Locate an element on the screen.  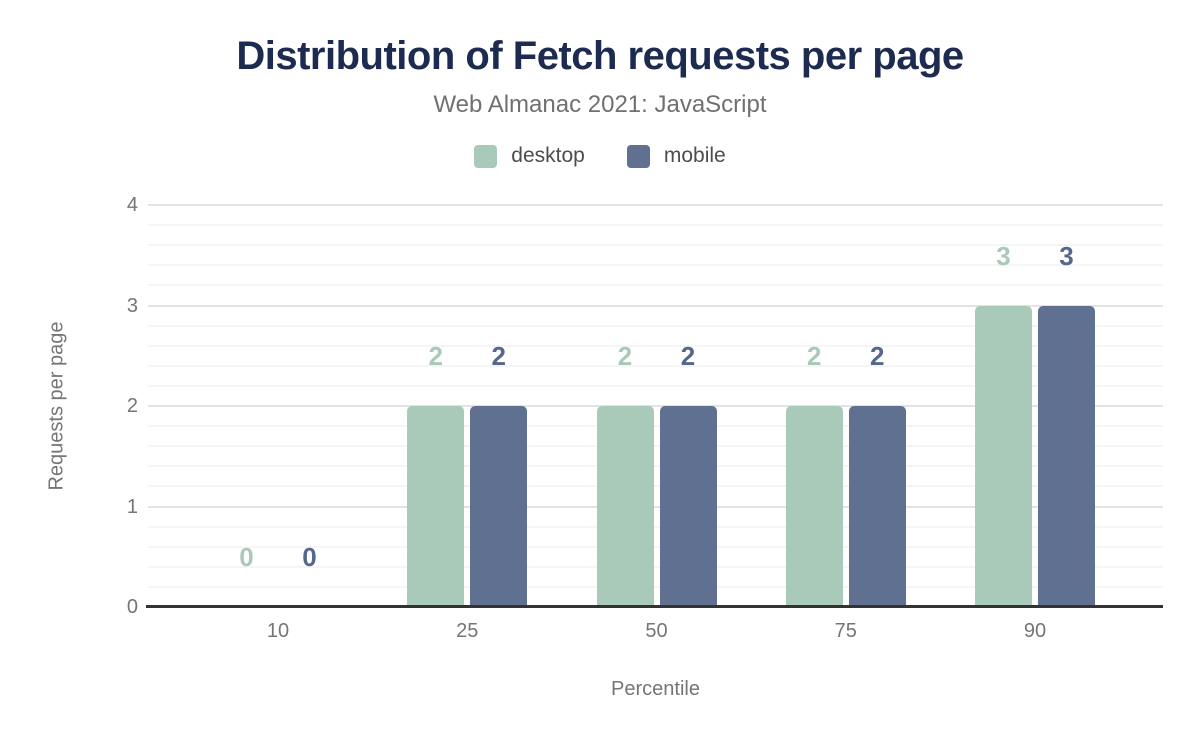
bar-mobile-p75 is located at coordinates (877, 506).